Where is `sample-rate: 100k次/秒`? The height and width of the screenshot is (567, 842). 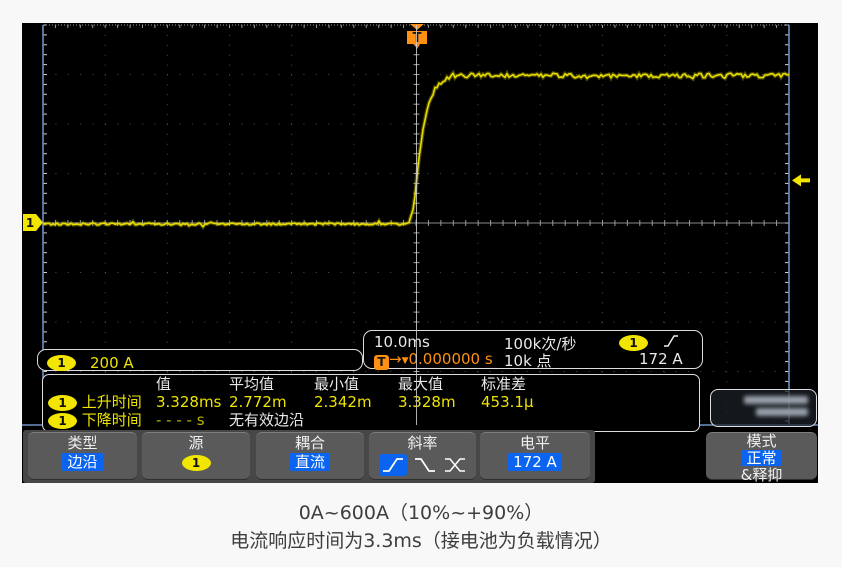 sample-rate: 100k次/秒 is located at coordinates (540, 344).